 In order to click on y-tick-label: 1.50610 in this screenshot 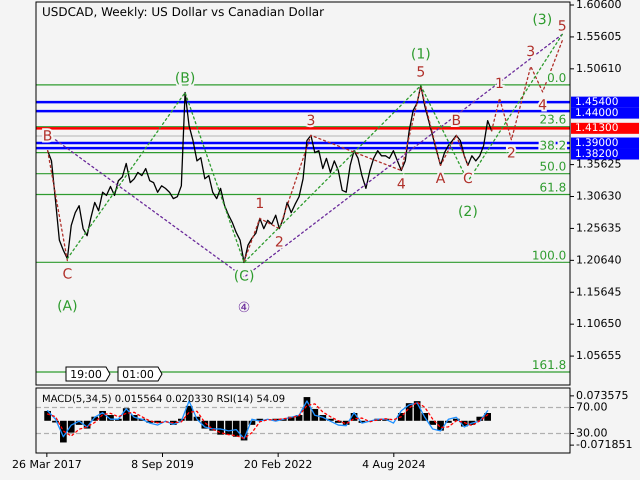, I will do `click(599, 68)`.